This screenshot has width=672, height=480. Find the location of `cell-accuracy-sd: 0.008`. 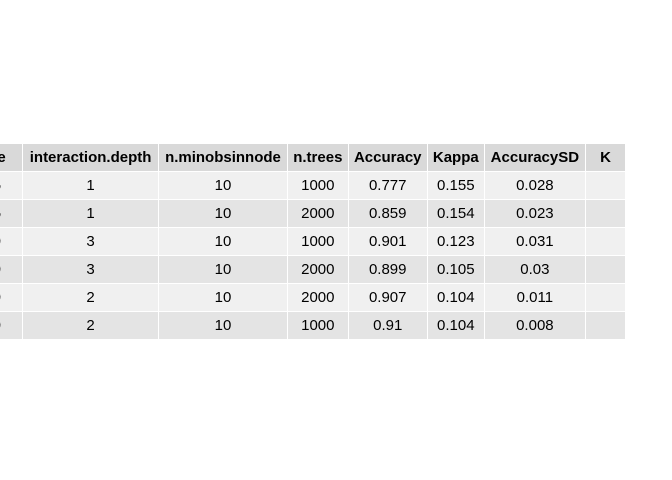

cell-accuracy-sd: 0.008 is located at coordinates (535, 325).